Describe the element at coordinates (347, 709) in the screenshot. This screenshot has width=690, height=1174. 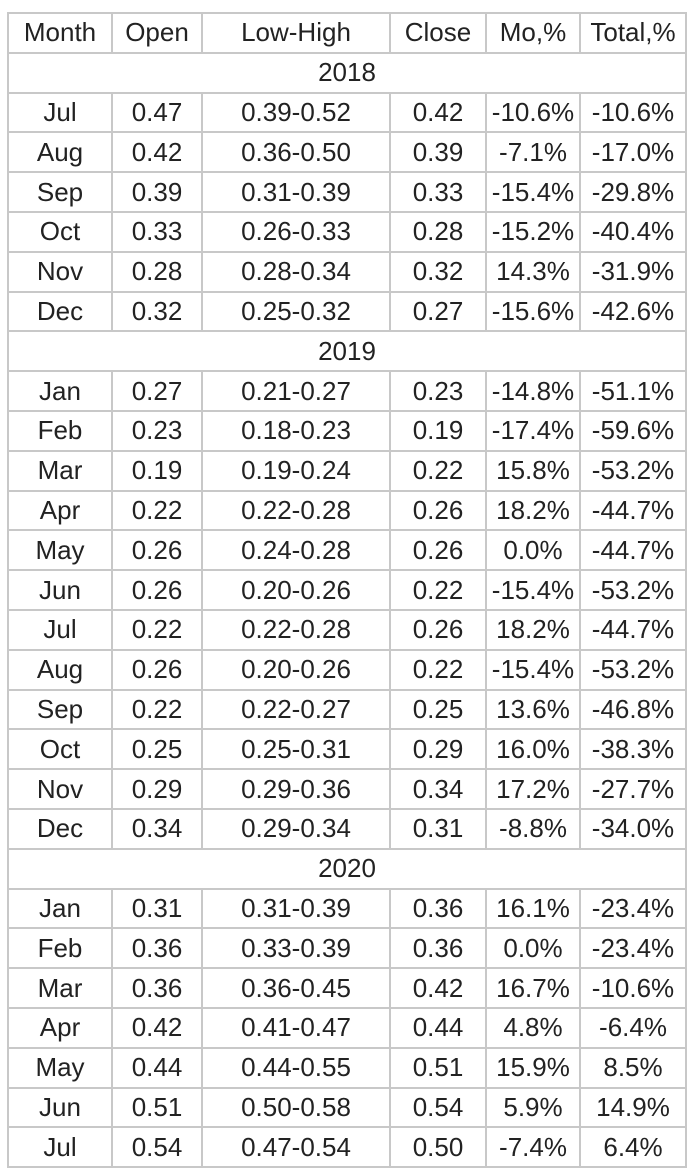
I see `table-row: Sep 0.22 0.22-0.27 0.25 13.6% -46.8%` at that location.